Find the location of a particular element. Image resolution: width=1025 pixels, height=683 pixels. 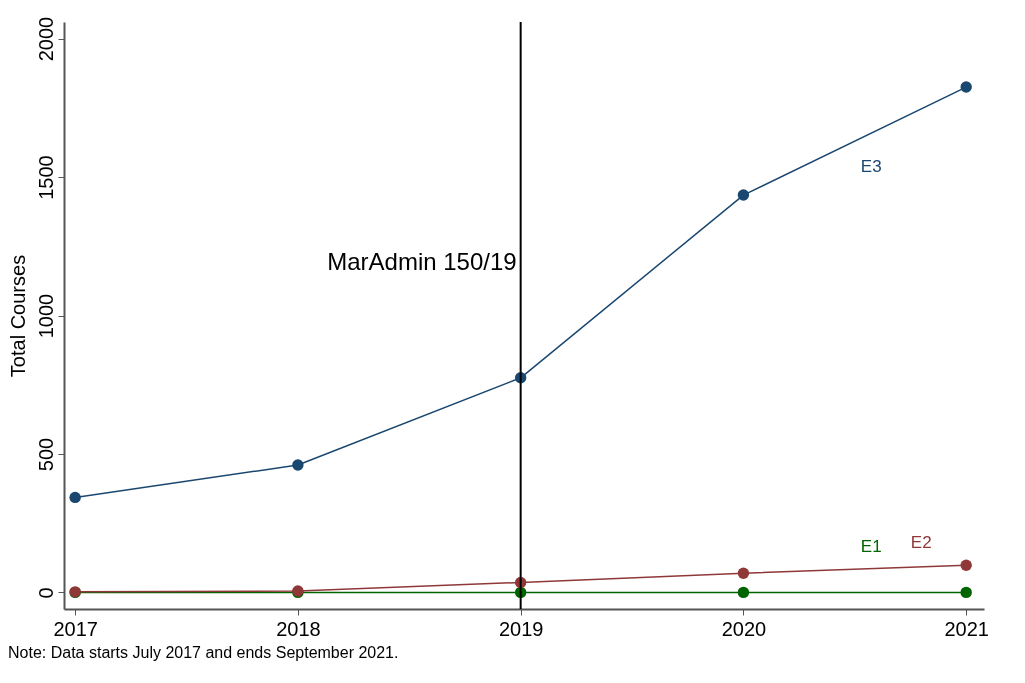

ref-line-label: MarAdmin 150/19 is located at coordinates (422, 261).